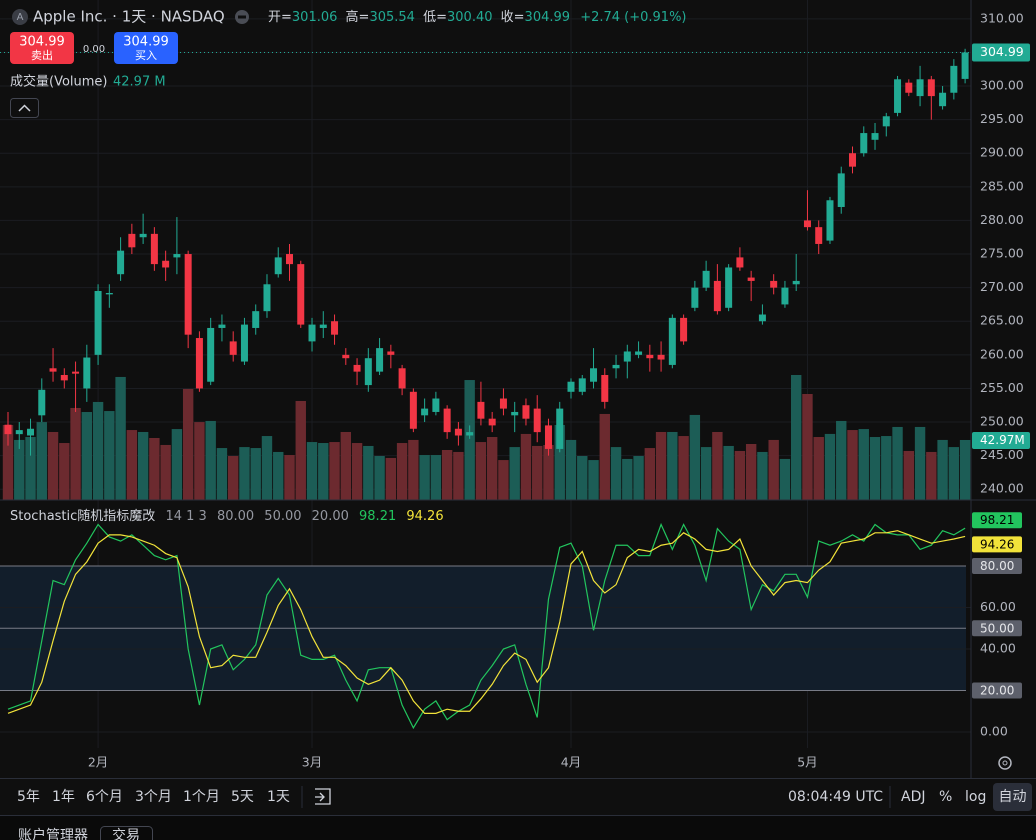  I want to click on footer-tab-frame, so click(126, 833).